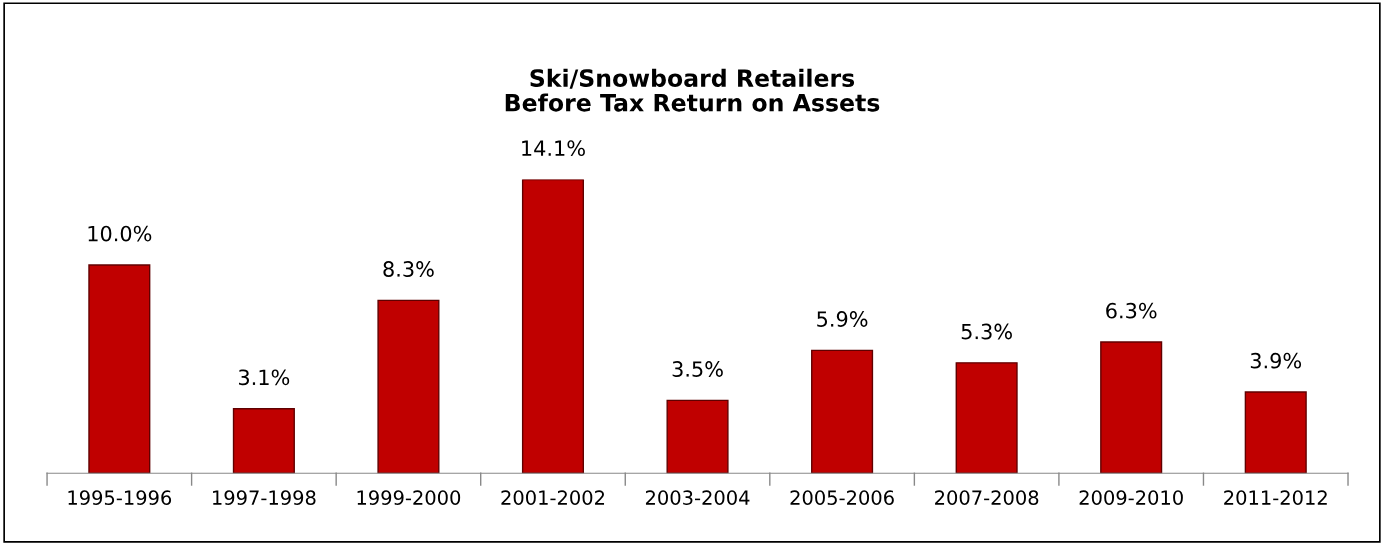 The image size is (1384, 544). What do you see at coordinates (692, 90) in the screenshot?
I see `chart-title: Ski/Snowboard Retailers Before Tax Return on Assets` at bounding box center [692, 90].